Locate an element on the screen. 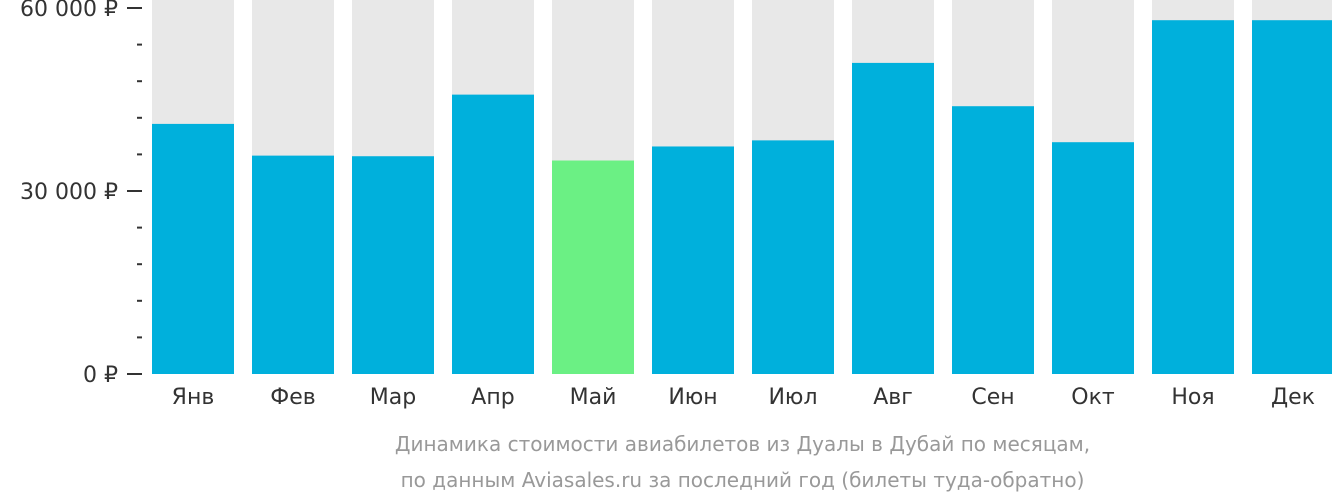 The width and height of the screenshot is (1332, 502). x-tick-label: Июл is located at coordinates (792, 397).